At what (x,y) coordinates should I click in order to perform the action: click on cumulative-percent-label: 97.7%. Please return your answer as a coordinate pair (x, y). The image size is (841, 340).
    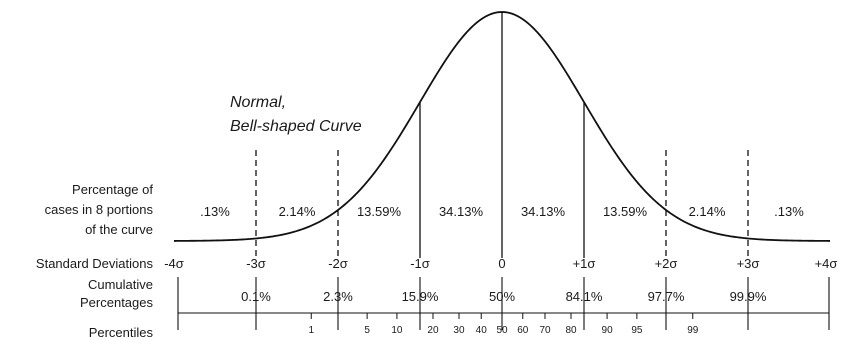
    Looking at the image, I should click on (666, 296).